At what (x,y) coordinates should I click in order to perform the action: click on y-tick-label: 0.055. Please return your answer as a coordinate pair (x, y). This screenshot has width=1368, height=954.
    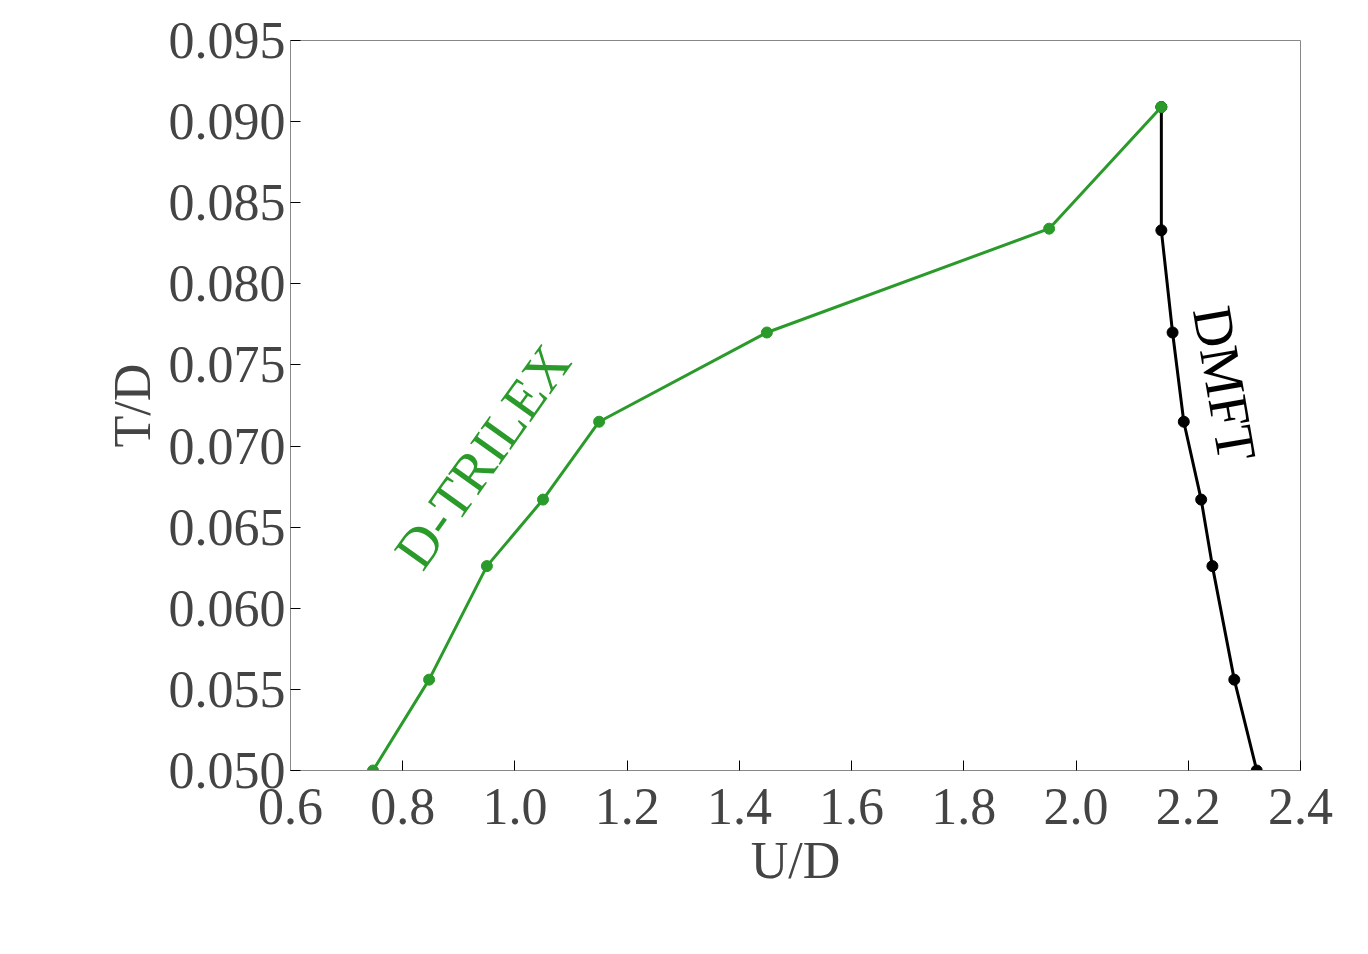
    Looking at the image, I should click on (227, 689).